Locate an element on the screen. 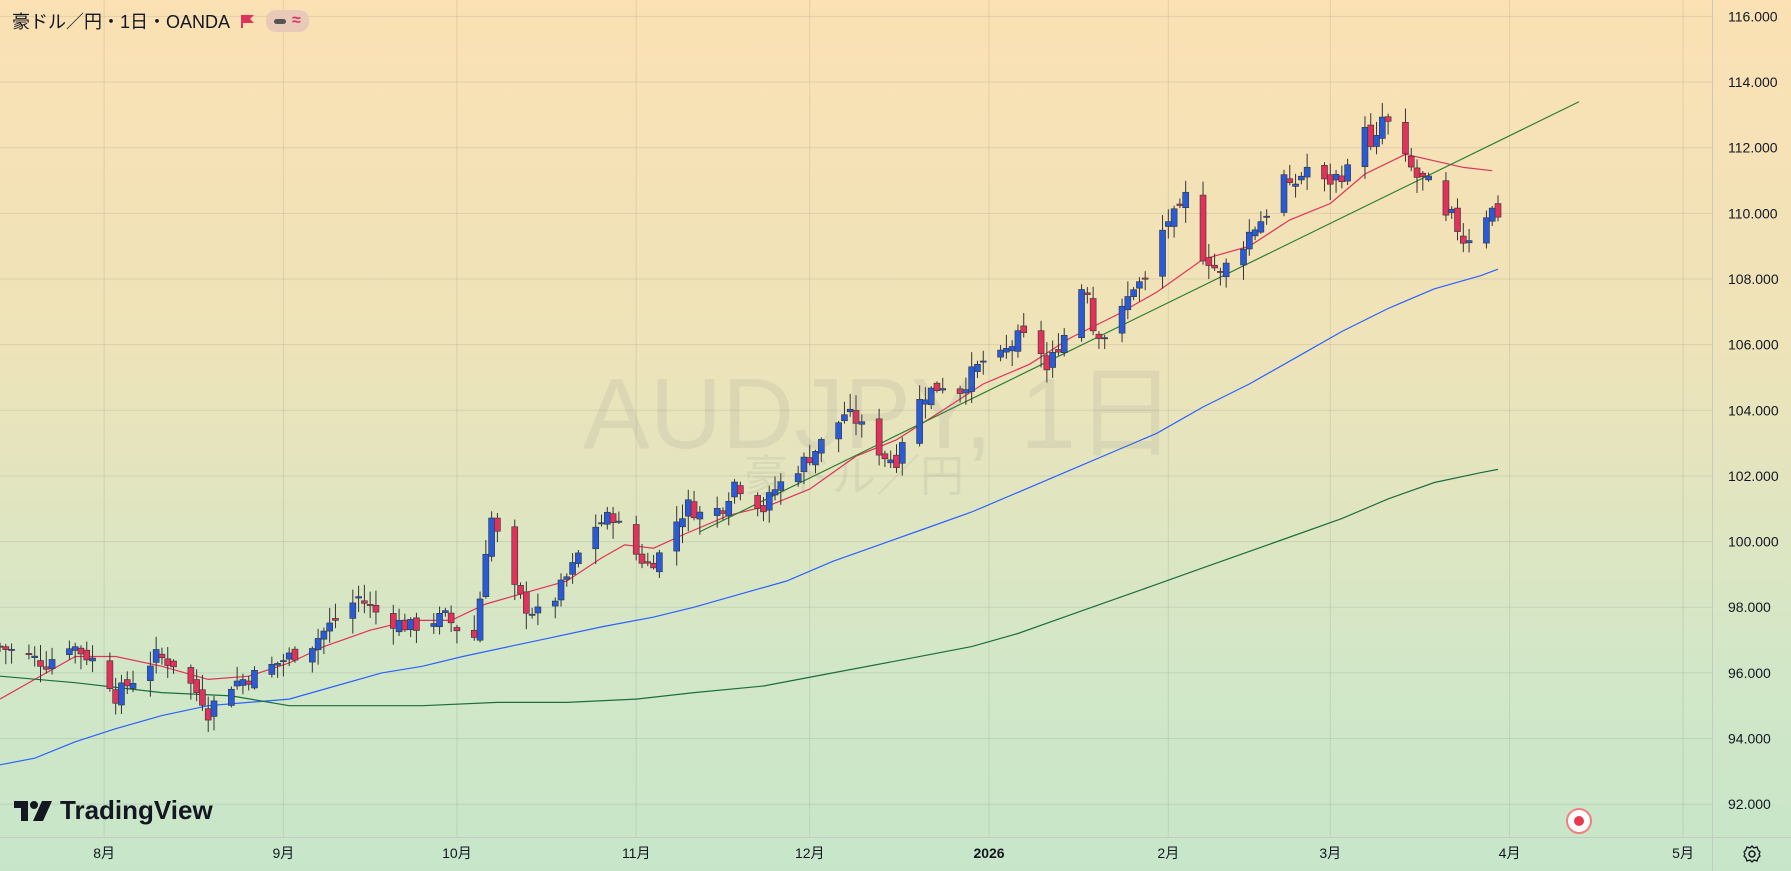  tradingview-logo: TradingView is located at coordinates (113, 810).